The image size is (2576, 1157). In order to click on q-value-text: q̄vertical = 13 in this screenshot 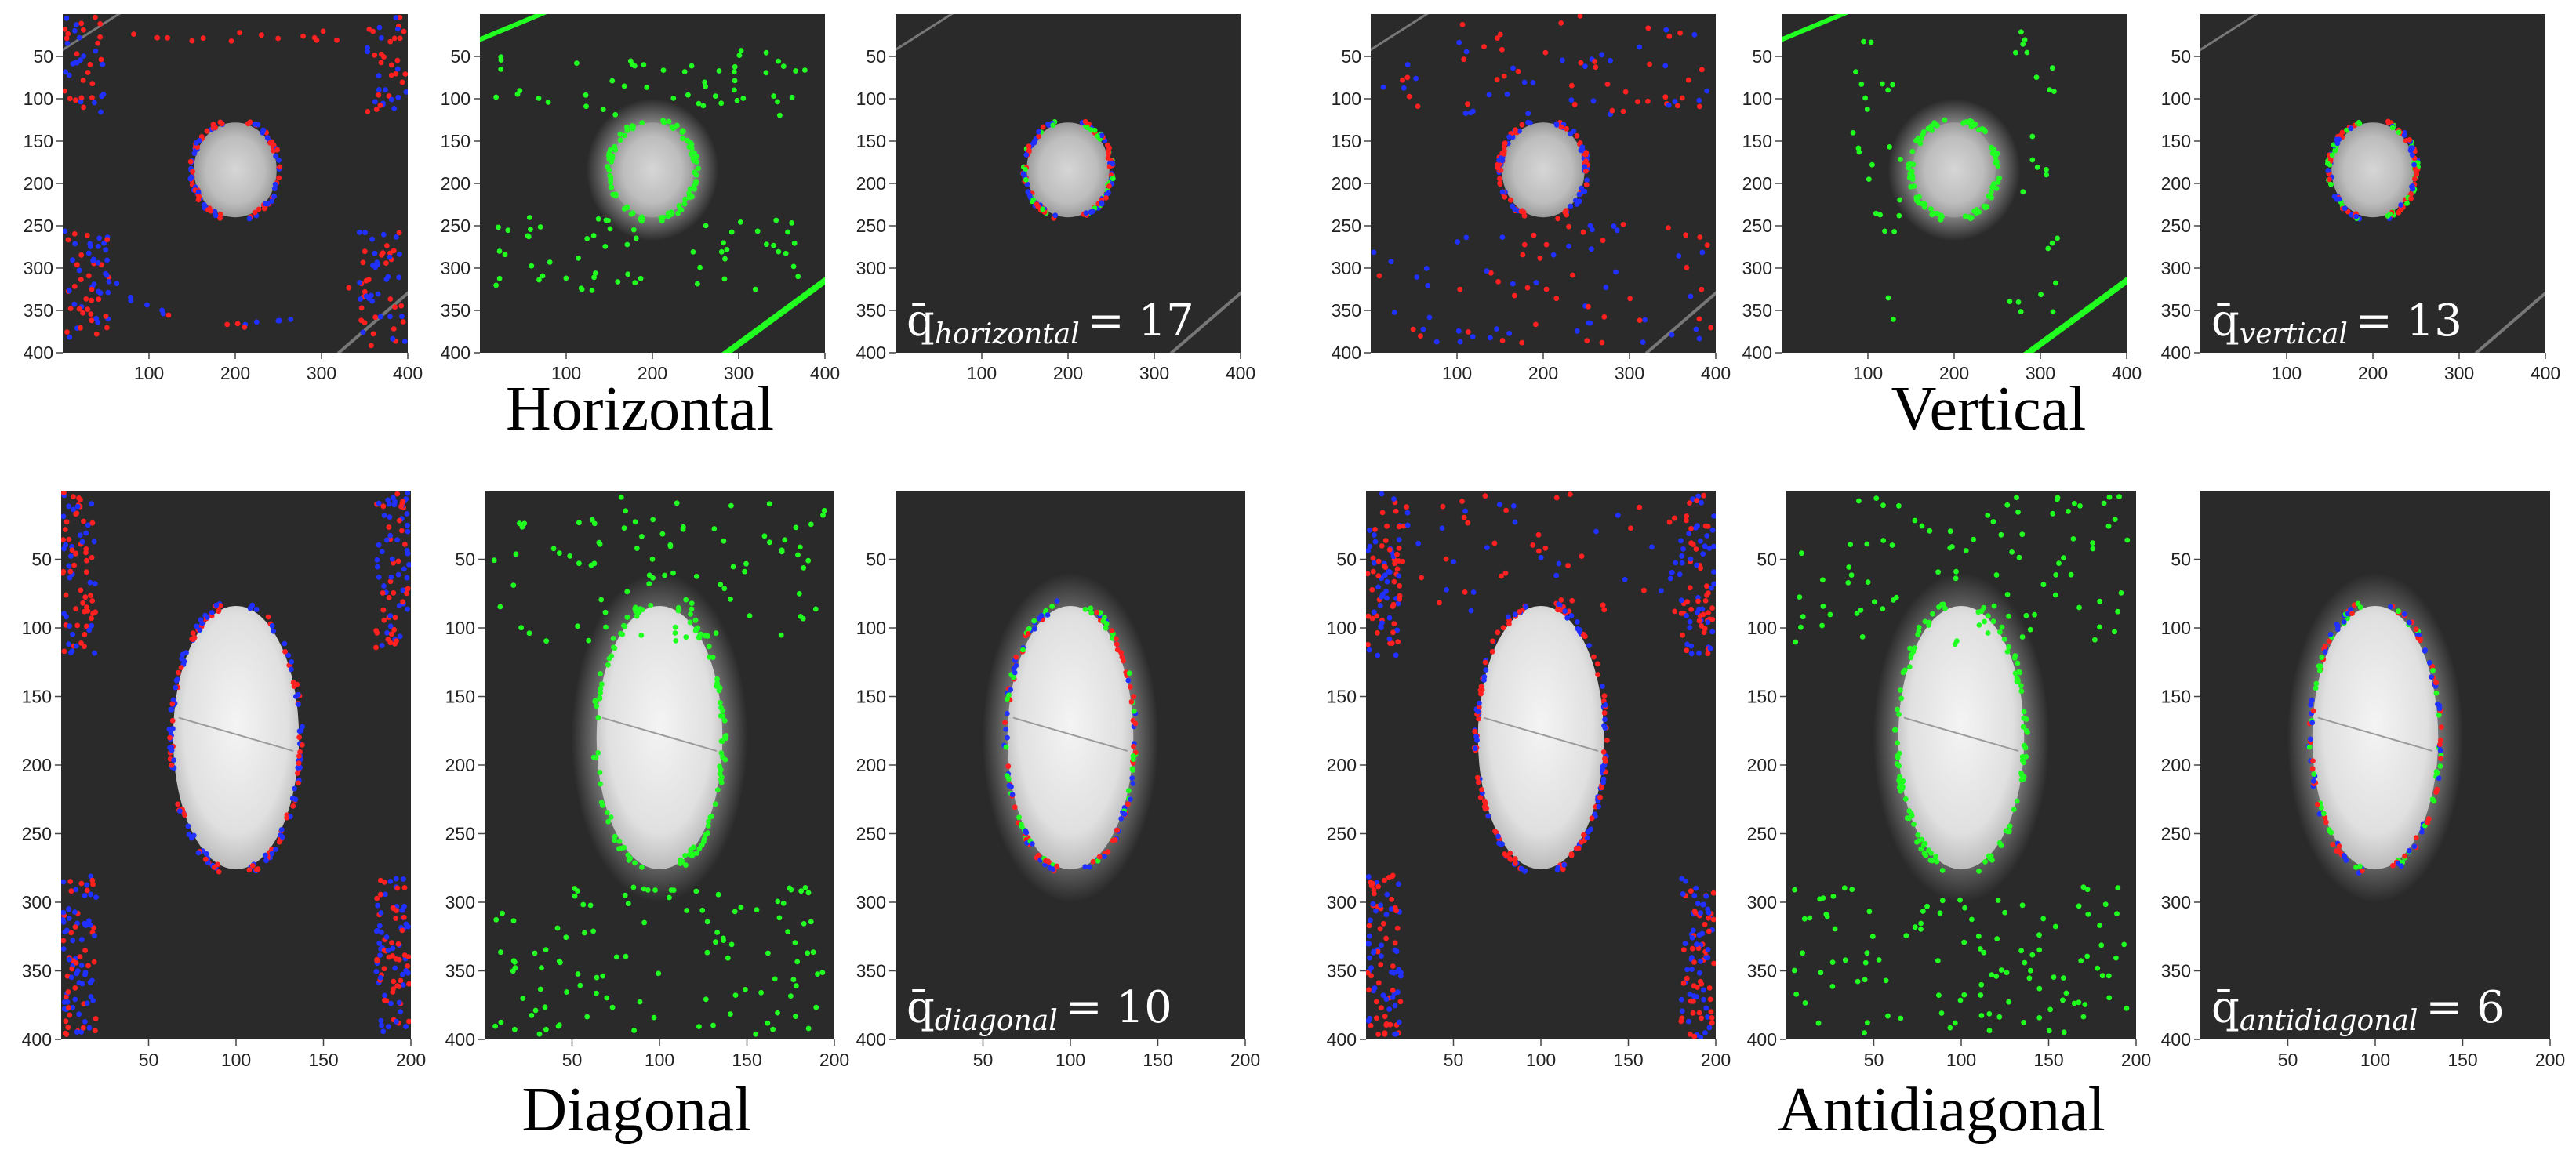, I will do `click(2336, 323)`.